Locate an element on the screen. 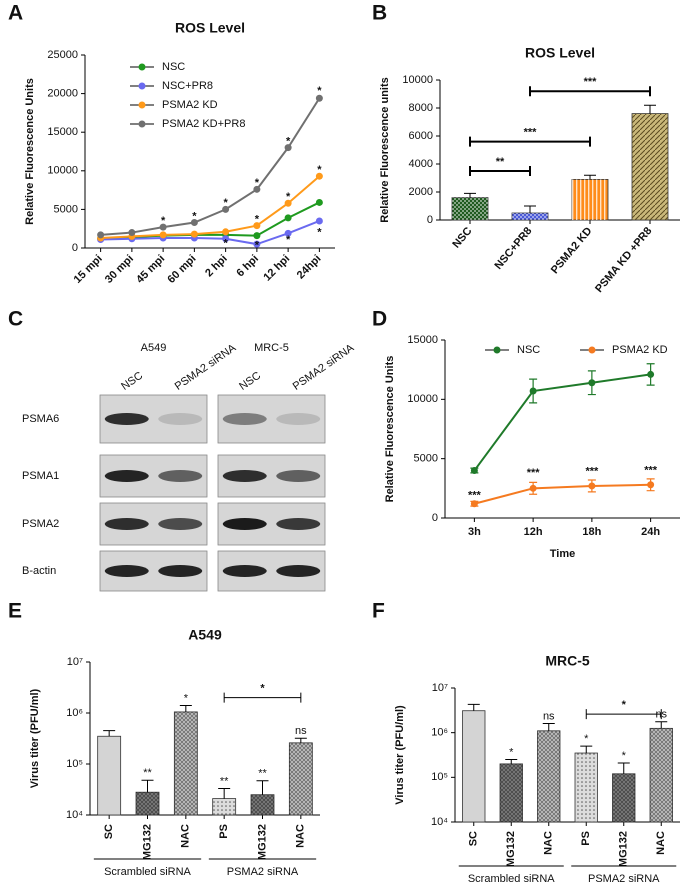  lane-label: PSMA2 siRNA is located at coordinates (324, 367).